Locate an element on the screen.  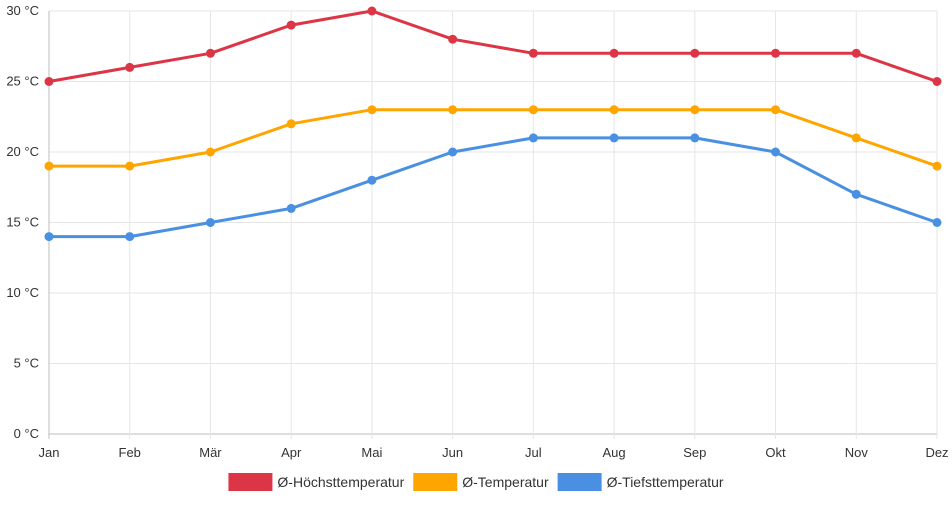
x-tick-label: Jun is located at coordinates (452, 452).